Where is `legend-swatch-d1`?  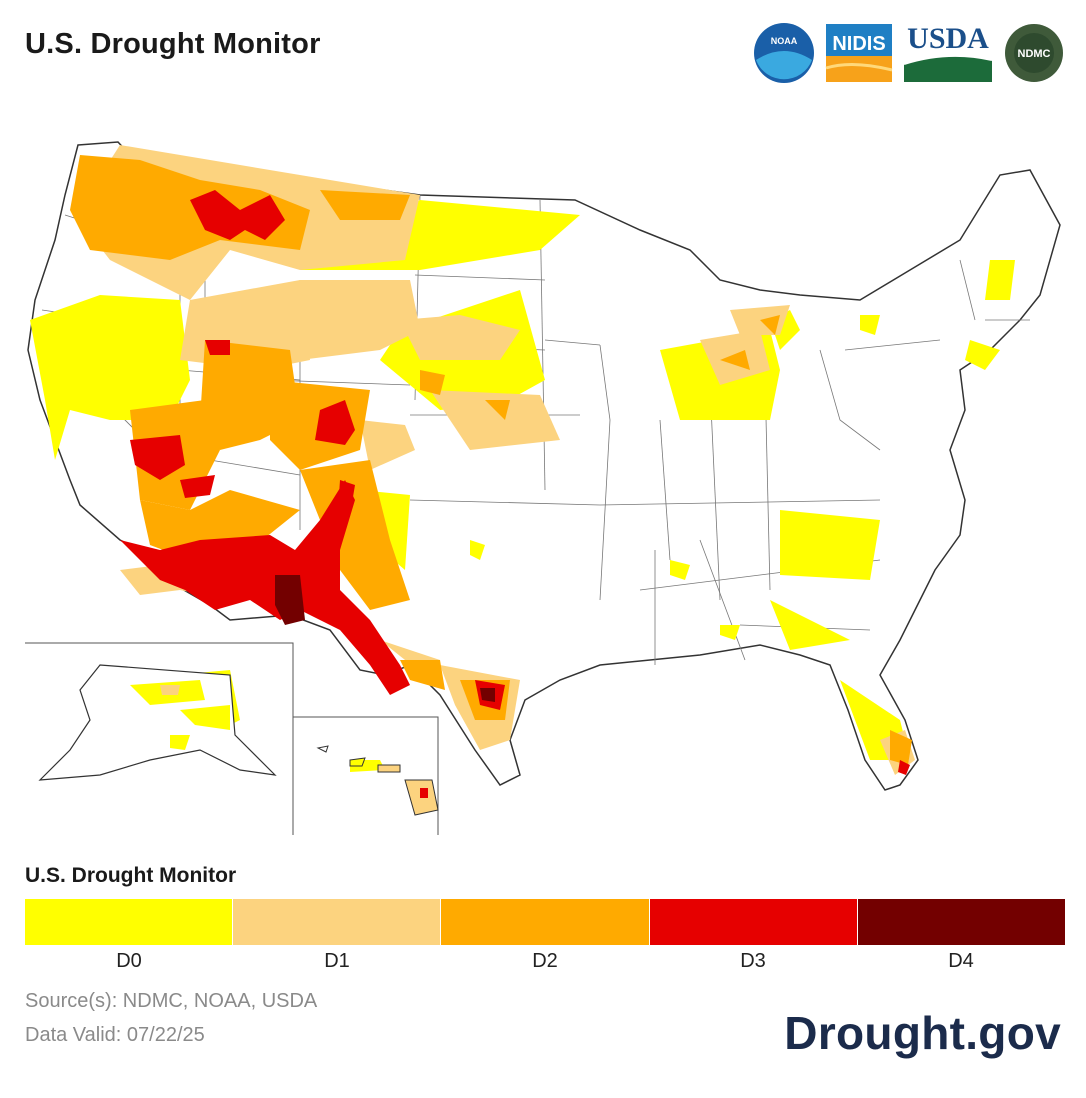 legend-swatch-d1 is located at coordinates (337, 922).